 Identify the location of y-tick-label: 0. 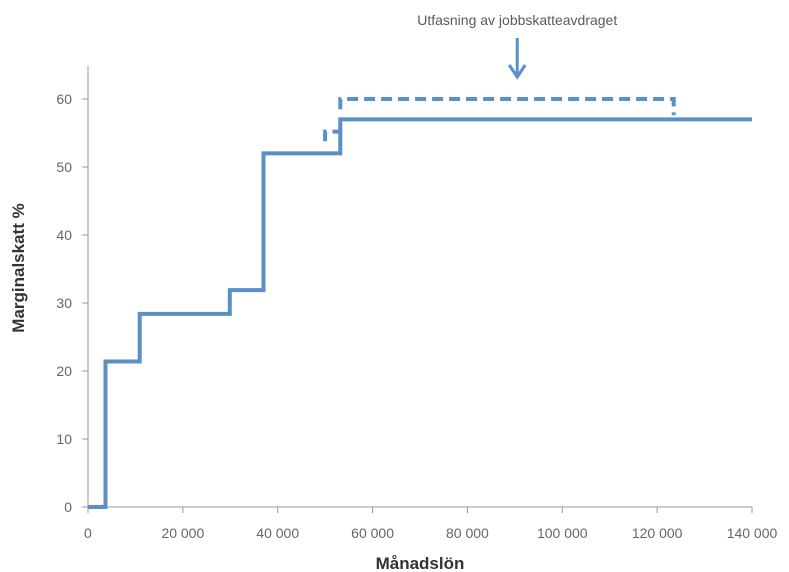
(68, 507).